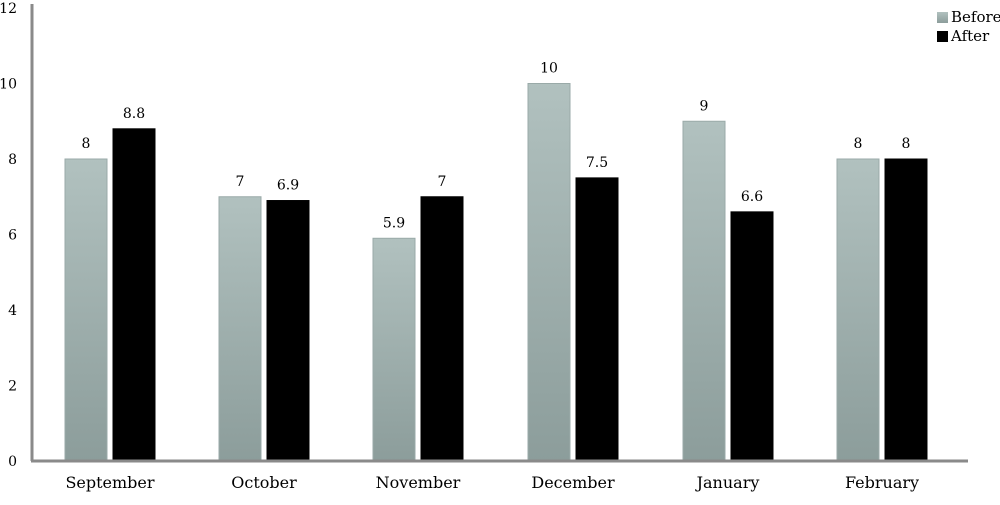 The image size is (1000, 505). I want to click on bar-before-september, so click(86, 310).